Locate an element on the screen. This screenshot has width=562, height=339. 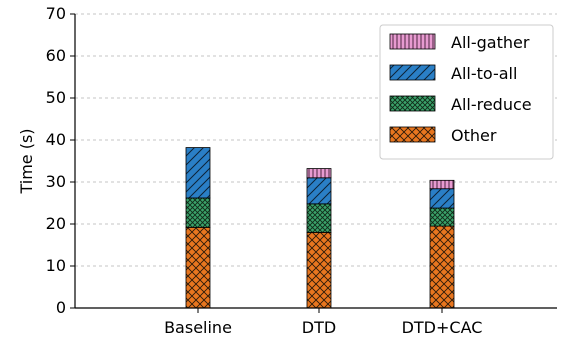
y-tick-label: 50 is located at coordinates (56, 97).